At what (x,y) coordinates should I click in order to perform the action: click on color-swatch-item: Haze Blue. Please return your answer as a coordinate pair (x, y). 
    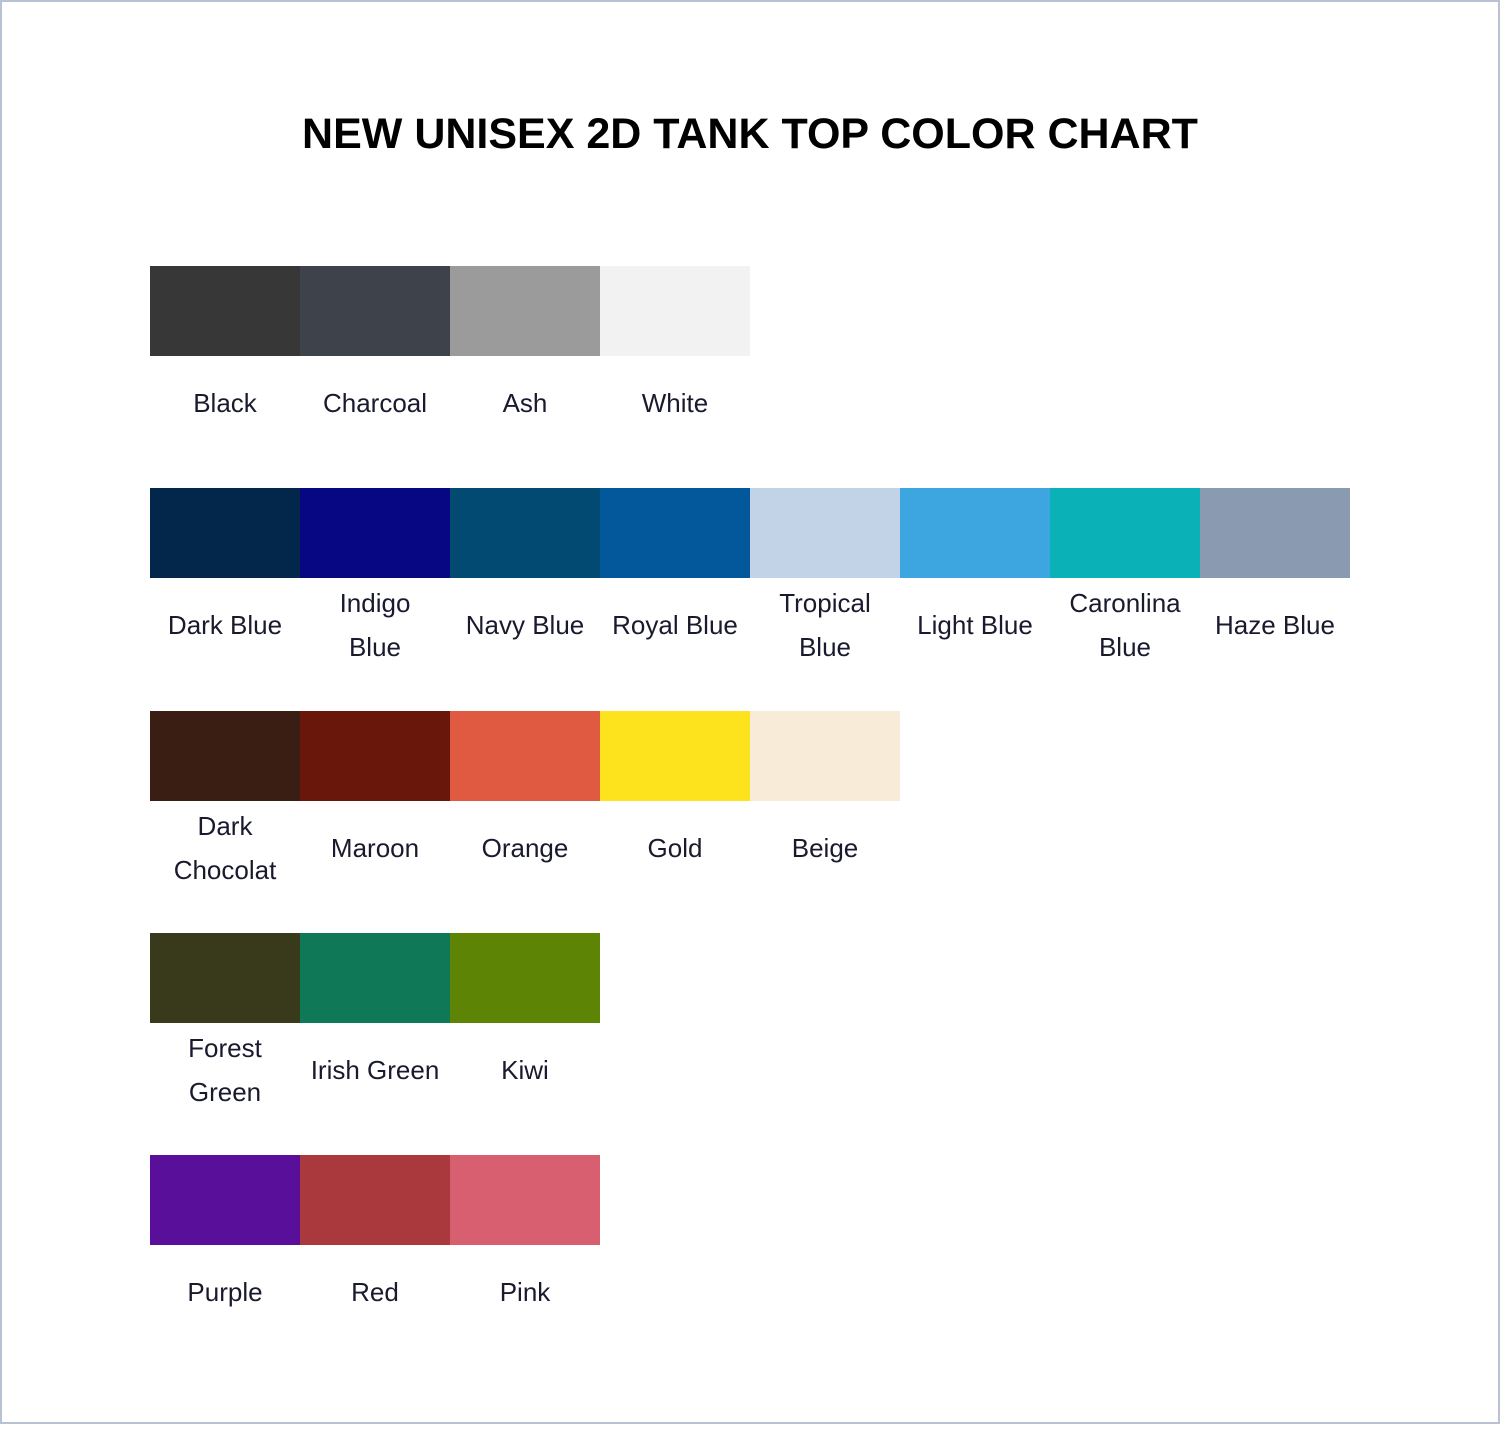
    Looking at the image, I should click on (1275, 564).